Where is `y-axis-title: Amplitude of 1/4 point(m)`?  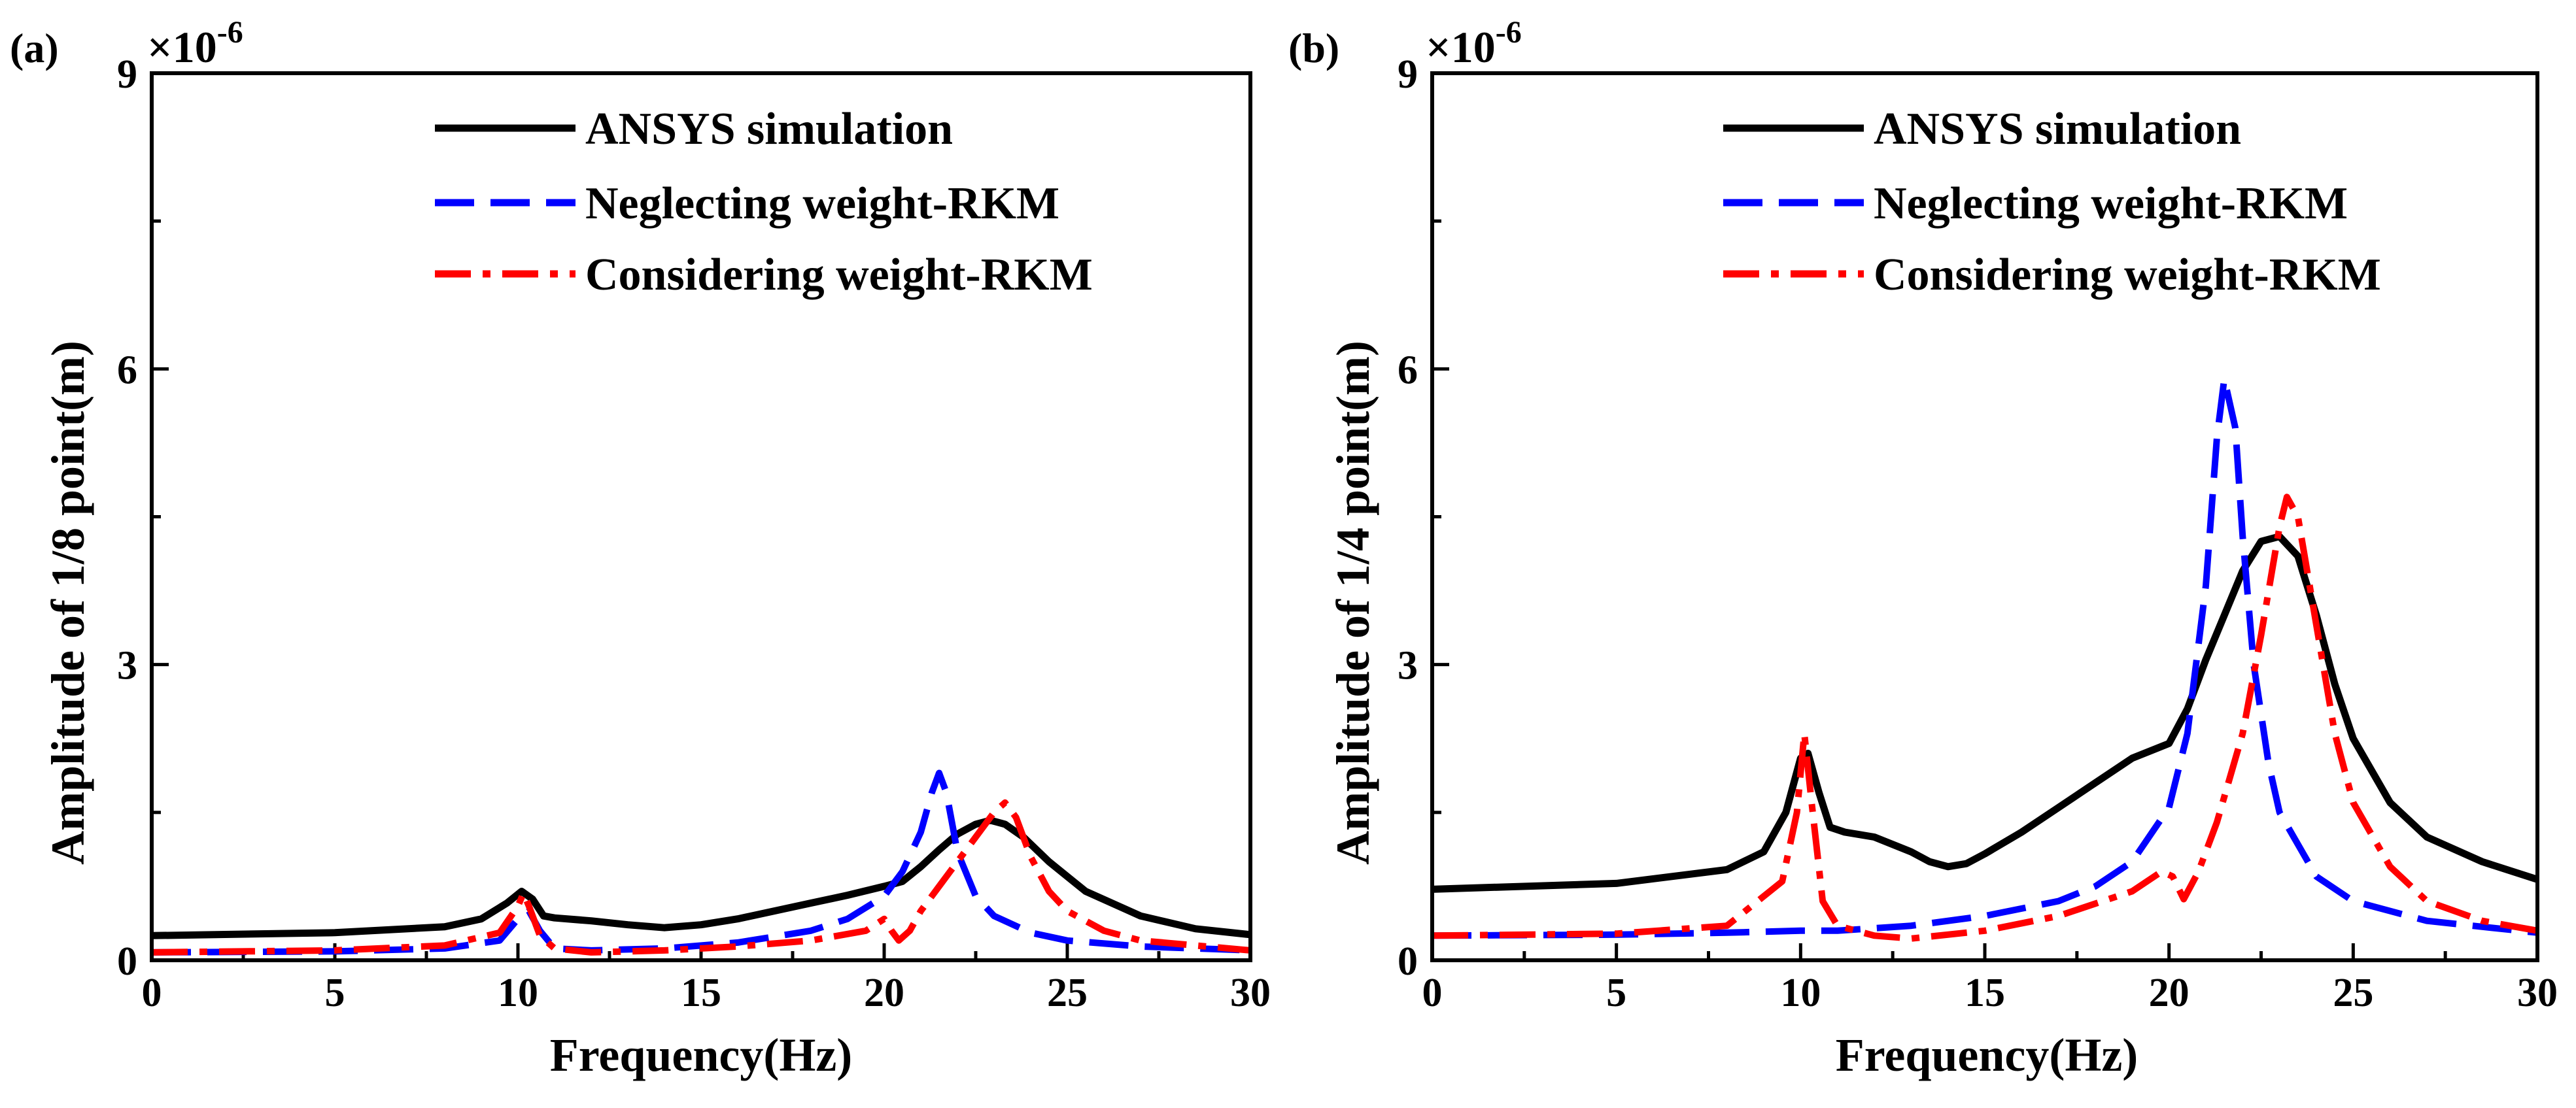 y-axis-title: Amplitude of 1/4 point(m) is located at coordinates (1353, 603).